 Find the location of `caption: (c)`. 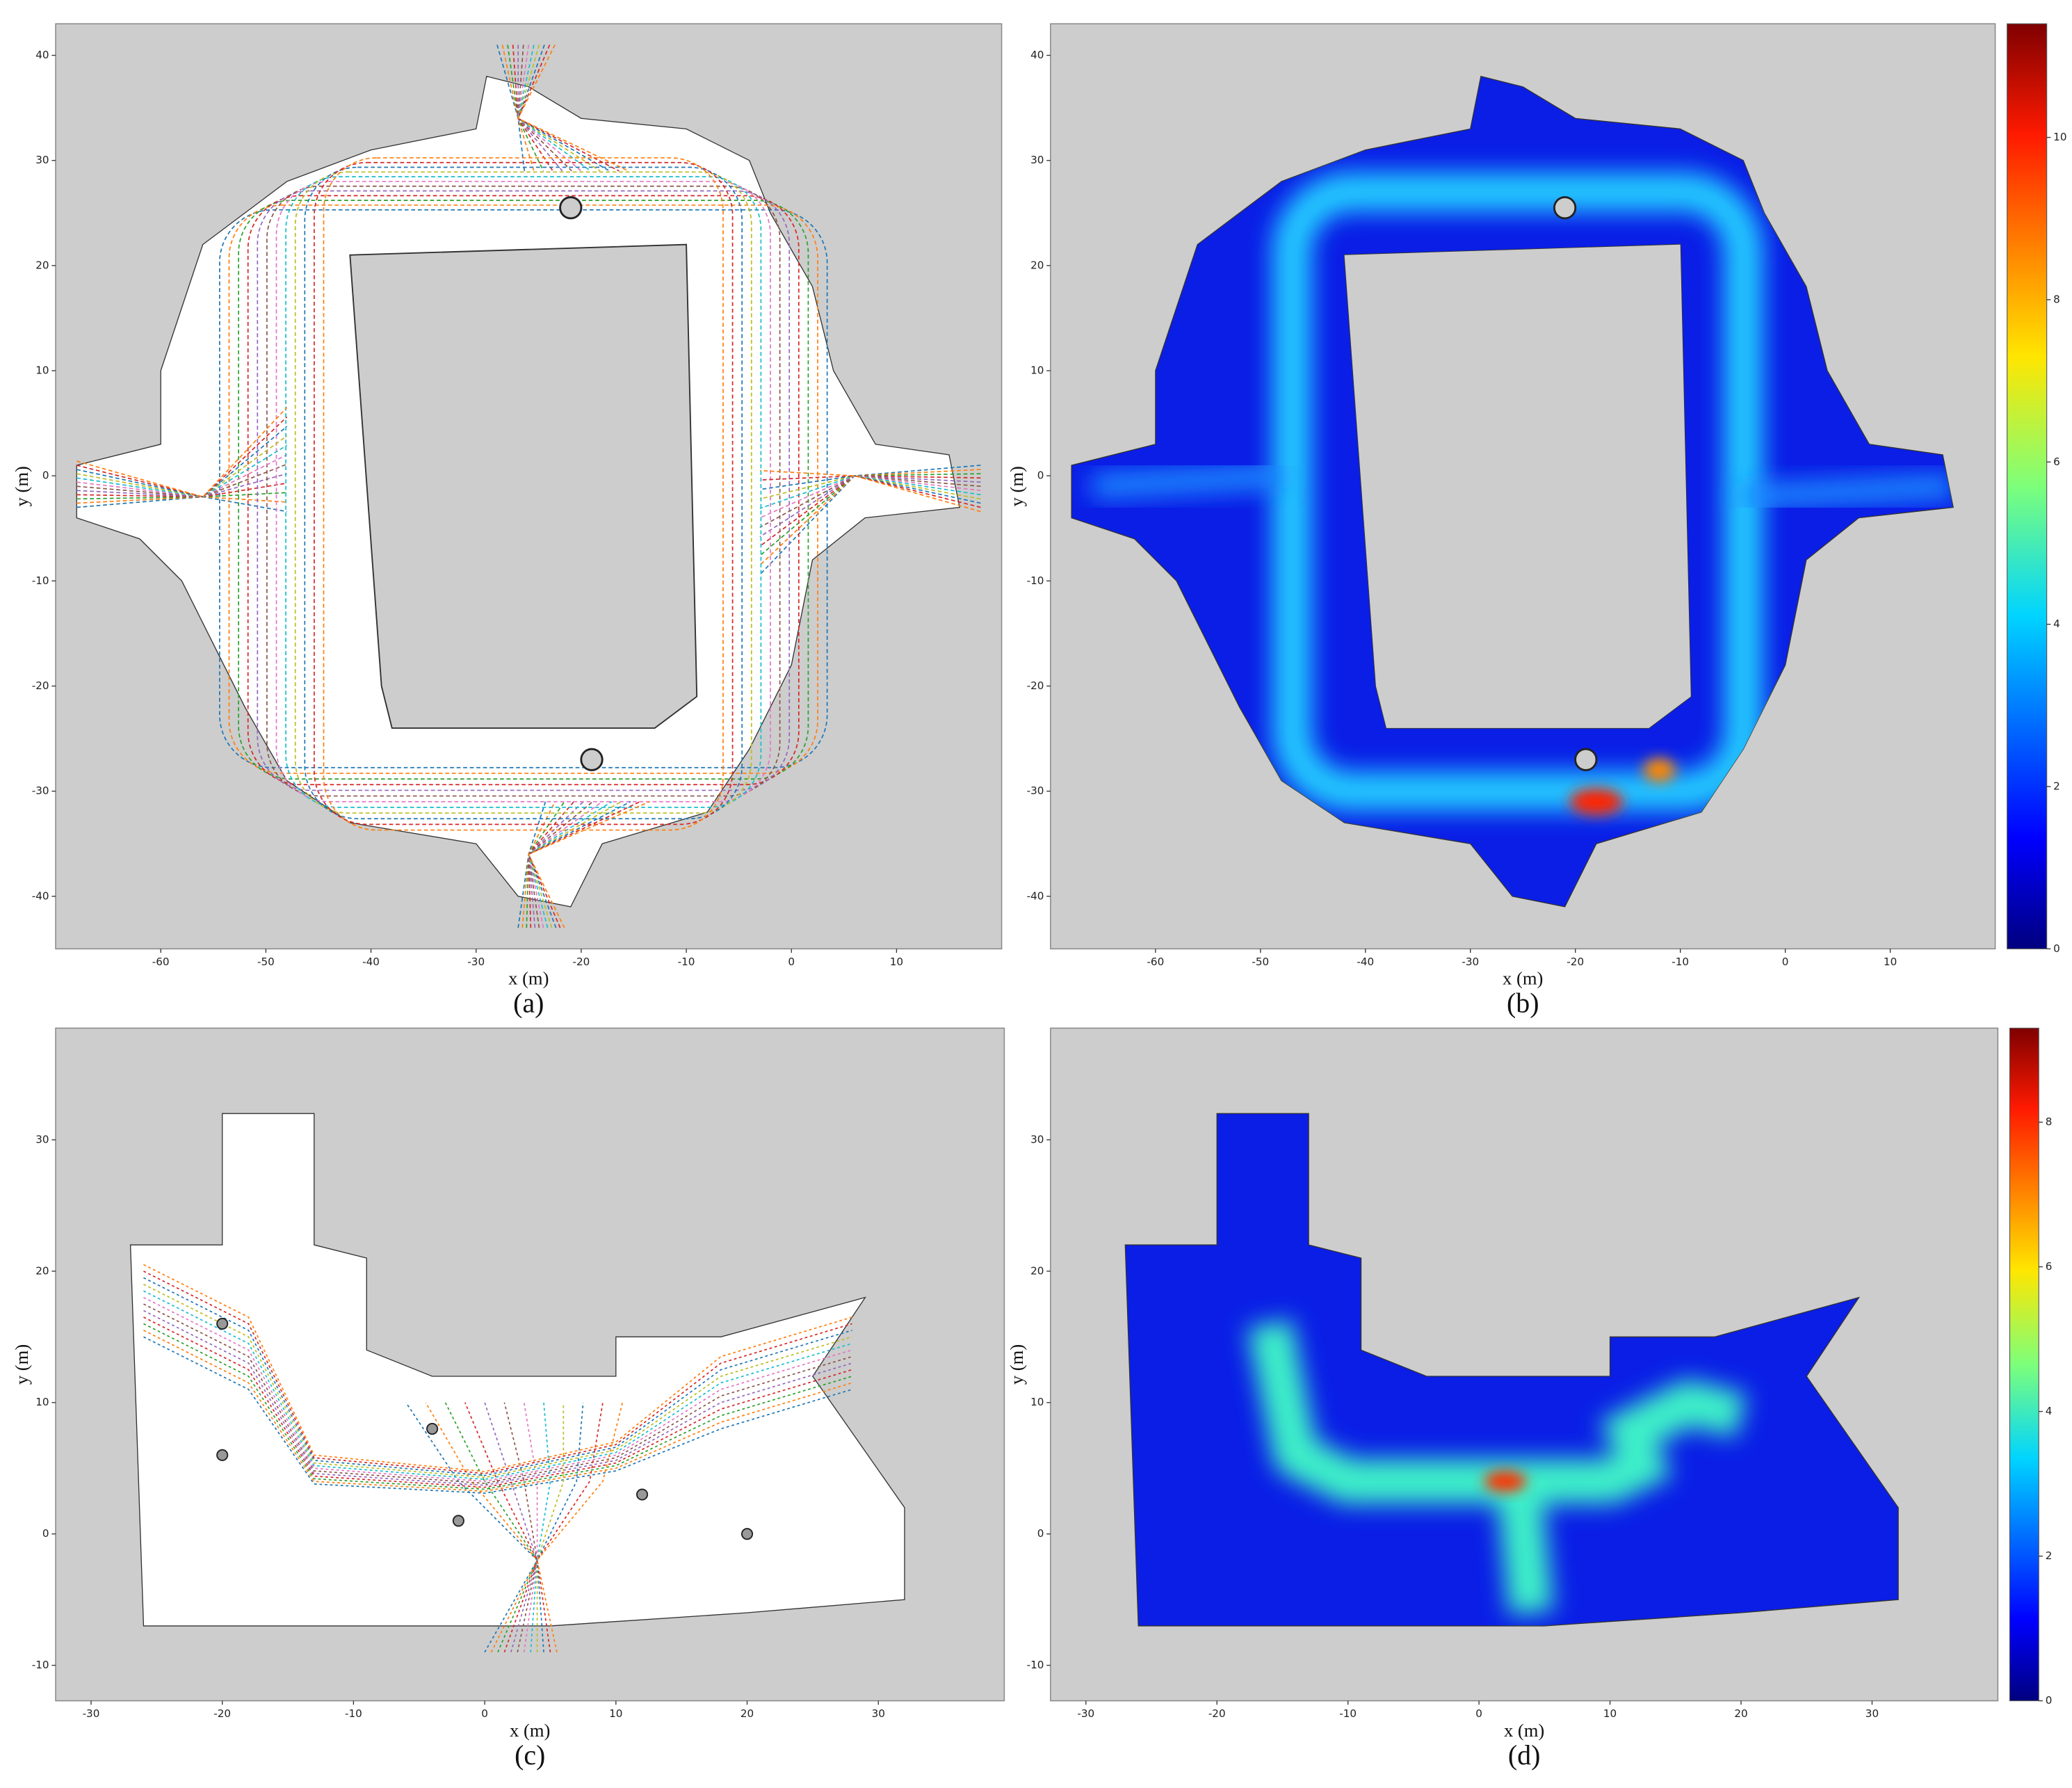

caption: (c) is located at coordinates (530, 1755).